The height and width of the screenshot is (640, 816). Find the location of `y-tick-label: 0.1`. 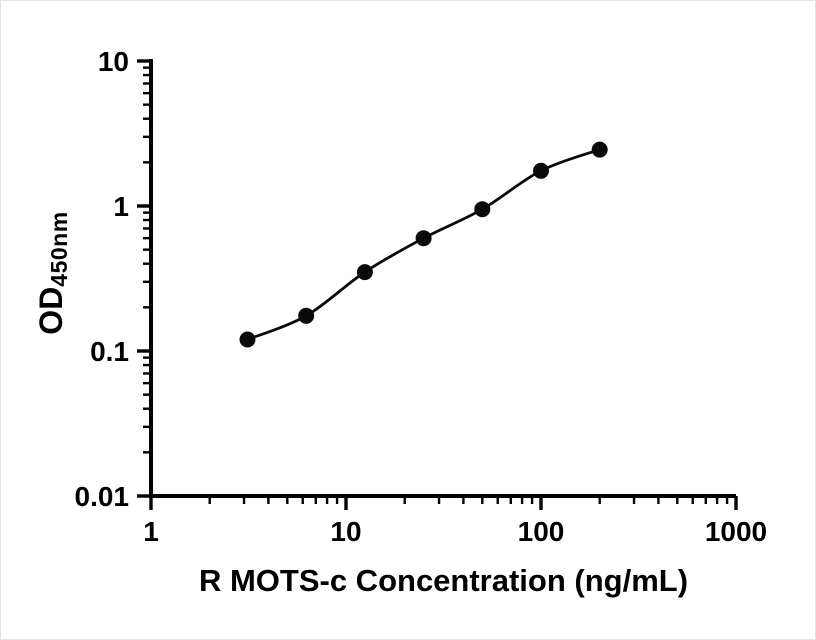

y-tick-label: 0.1 is located at coordinates (109, 351).